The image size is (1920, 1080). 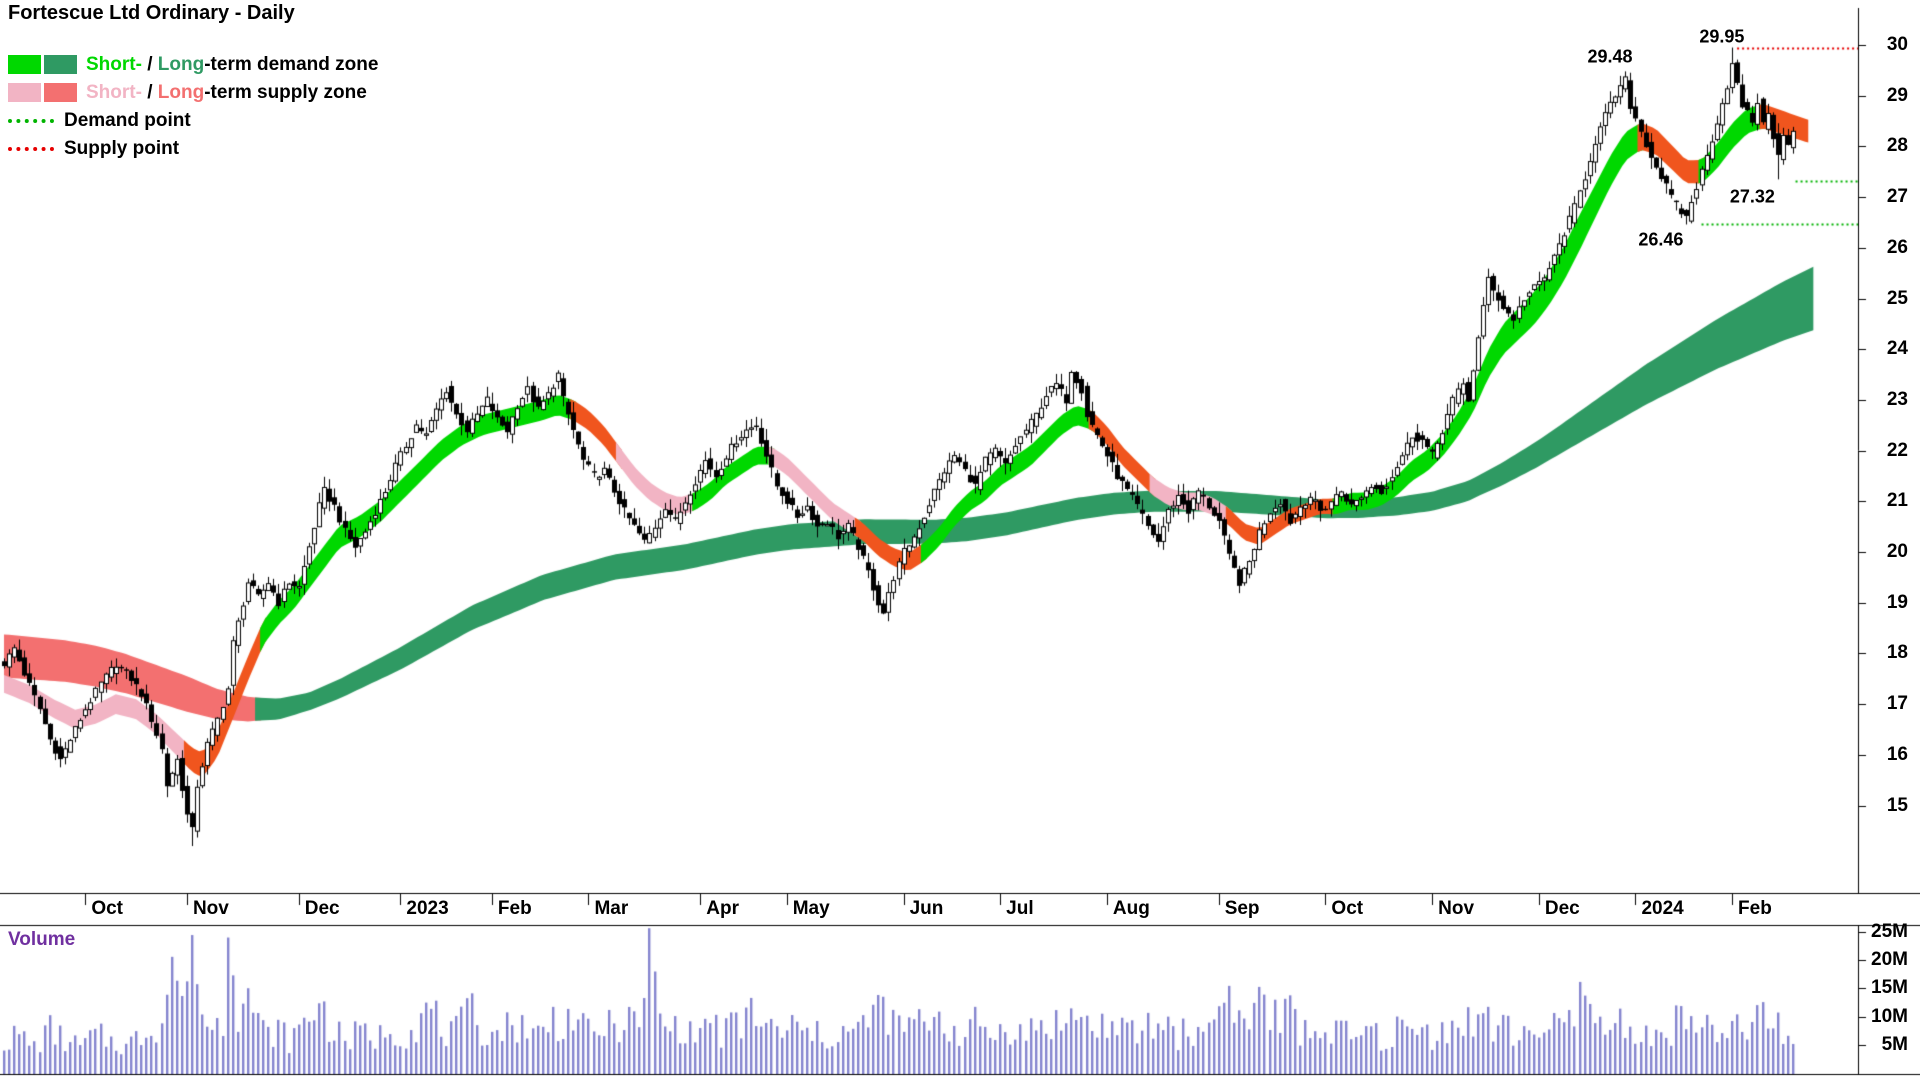 What do you see at coordinates (1897, 704) in the screenshot?
I see `price-axis-label: 17` at bounding box center [1897, 704].